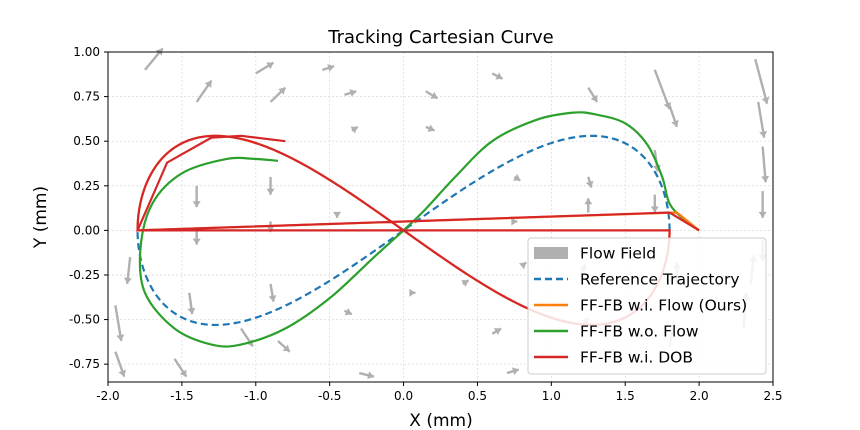  Describe the element at coordinates (699, 396) in the screenshot. I see `x-tick-label: 2.0` at that location.